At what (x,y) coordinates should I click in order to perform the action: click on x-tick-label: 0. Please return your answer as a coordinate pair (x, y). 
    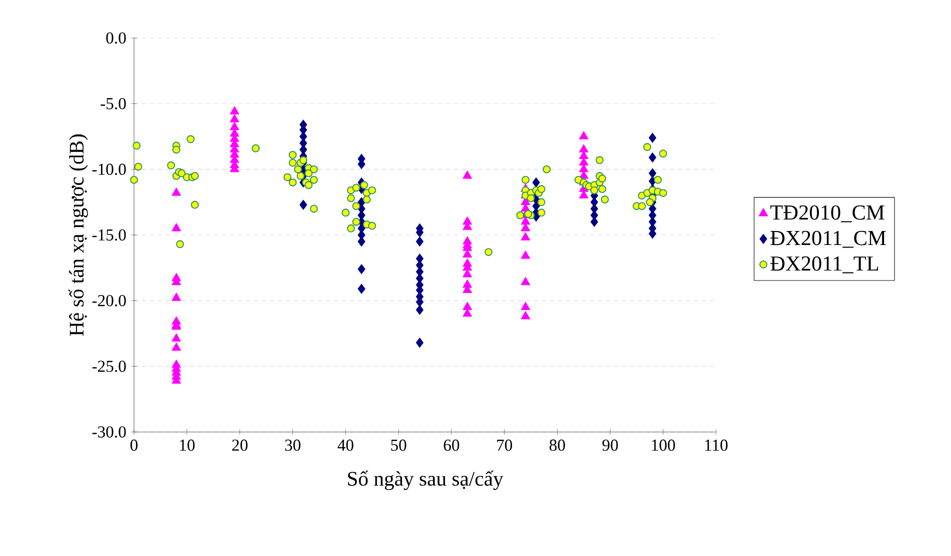
    Looking at the image, I should click on (134, 445).